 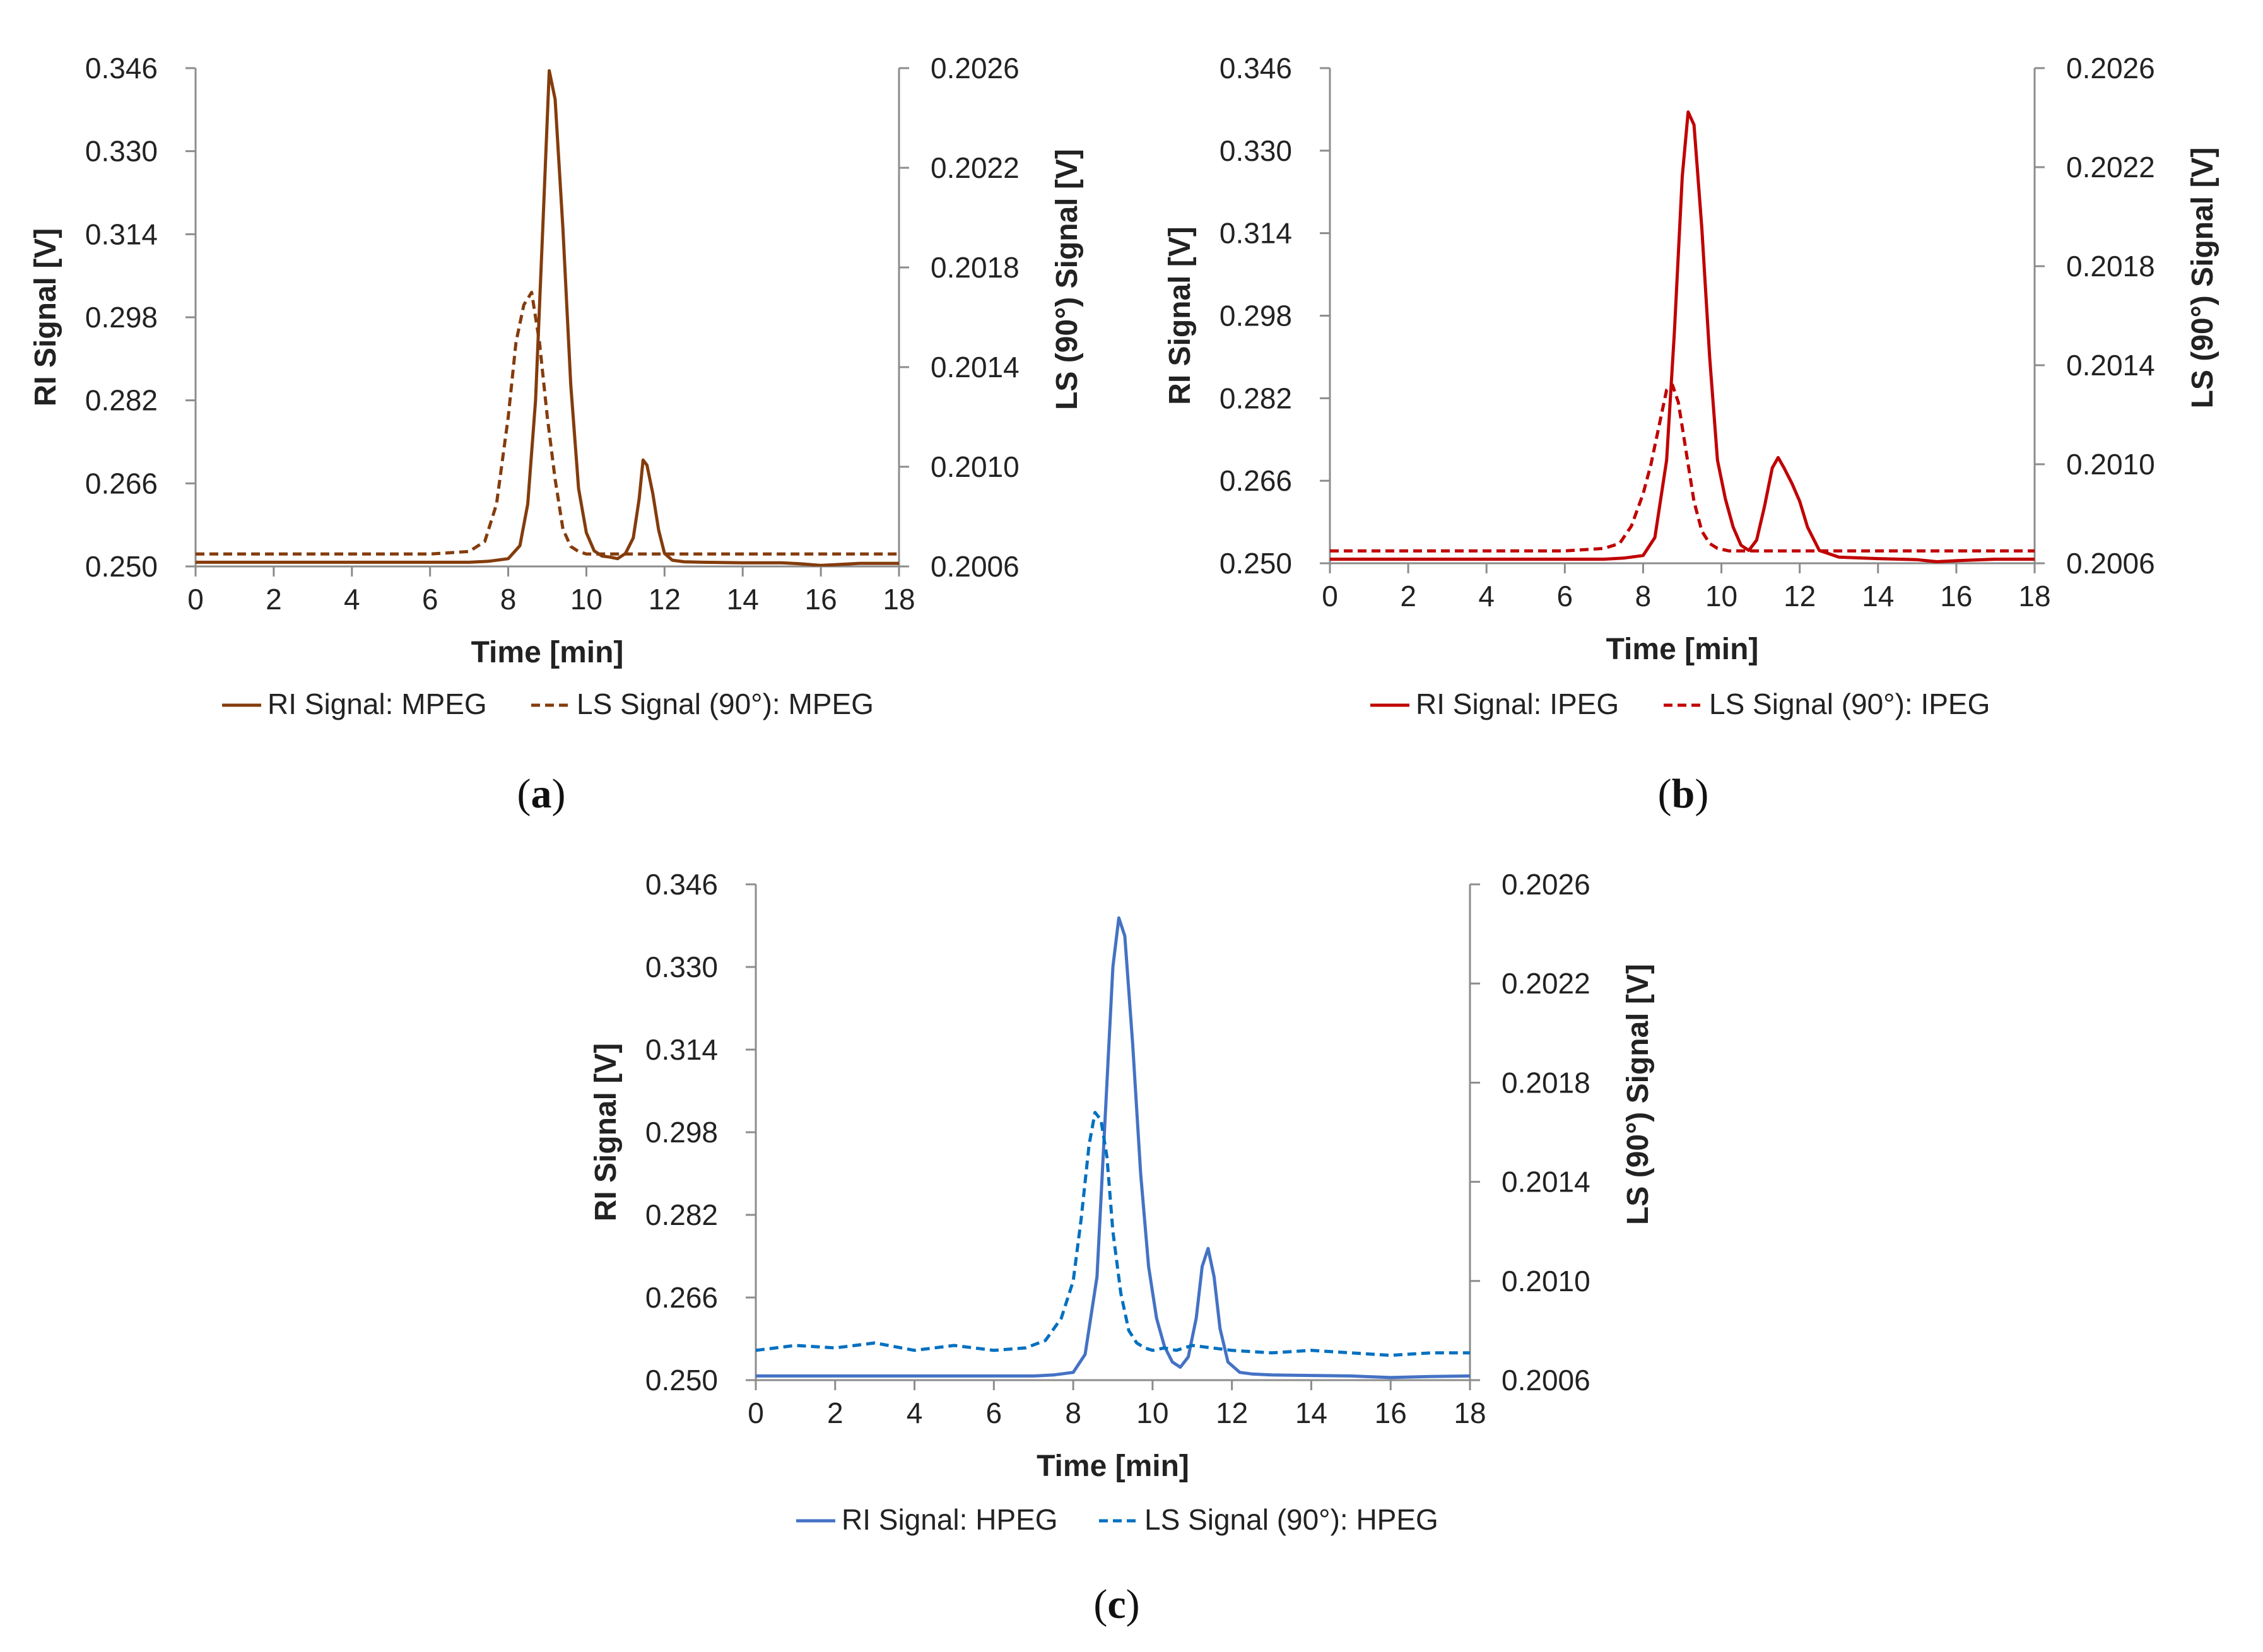 I want to click on panel-caption: (c), so click(x=1116, y=1604).